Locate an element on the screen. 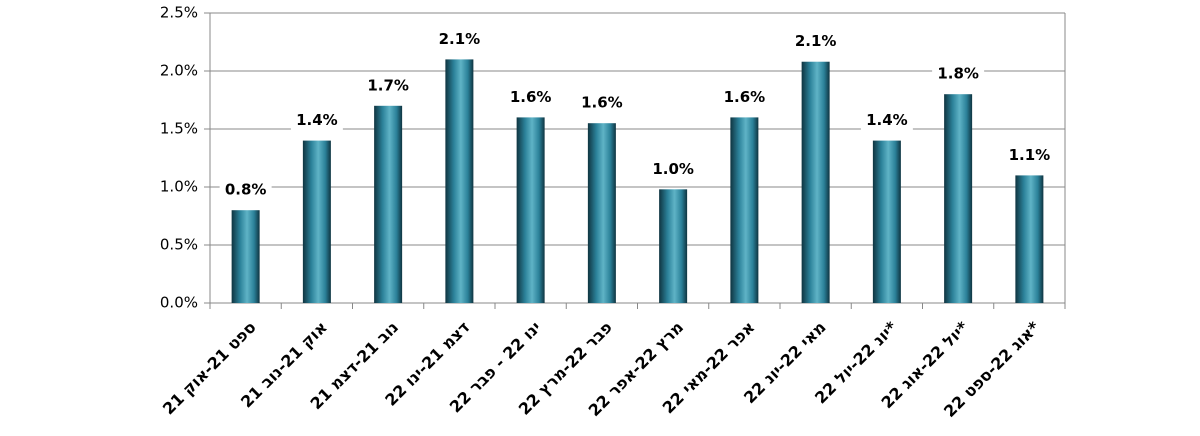 The height and width of the screenshot is (436, 1200). y-tick-label: 1.5% is located at coordinates (179, 129).